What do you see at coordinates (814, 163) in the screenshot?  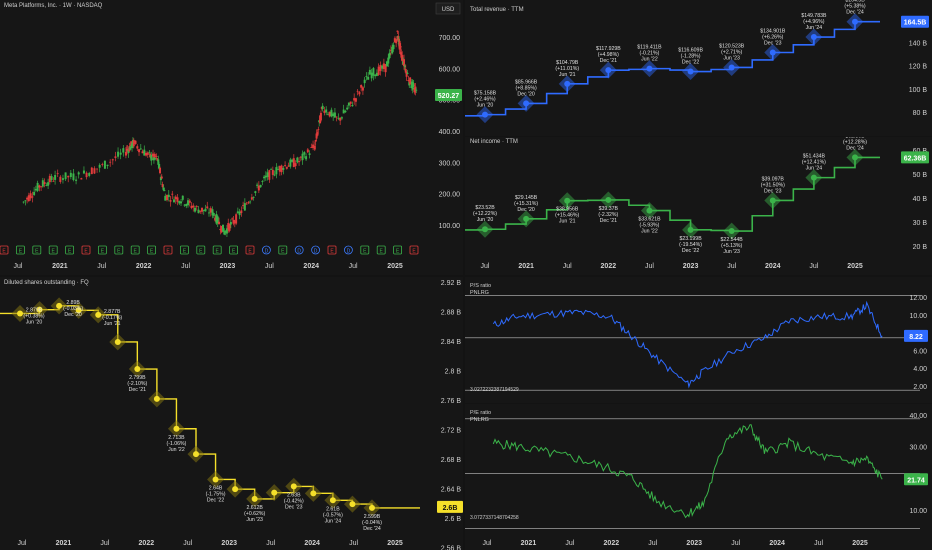 I see `income-annotation-change: (+12.41%)` at bounding box center [814, 163].